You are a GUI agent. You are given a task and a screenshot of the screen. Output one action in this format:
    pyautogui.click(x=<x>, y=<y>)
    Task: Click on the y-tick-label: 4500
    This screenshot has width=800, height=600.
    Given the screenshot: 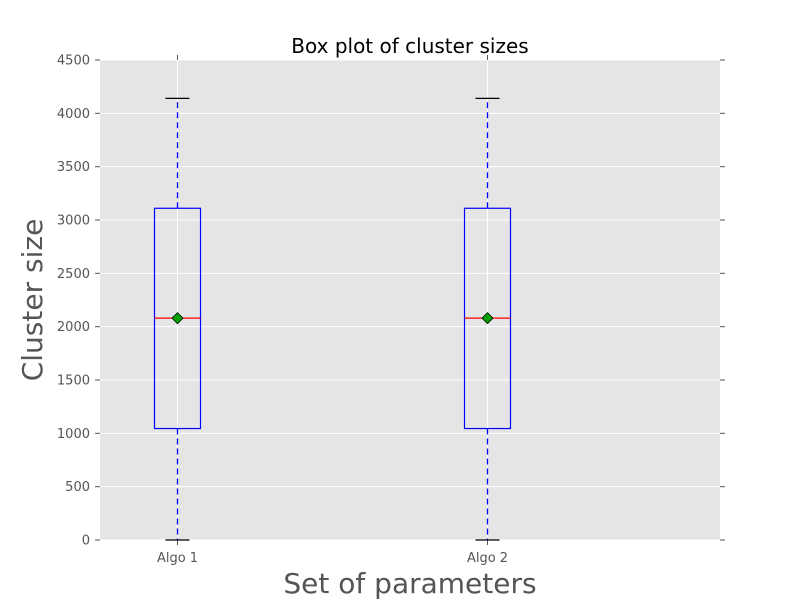 What is the action you would take?
    pyautogui.click(x=73, y=61)
    